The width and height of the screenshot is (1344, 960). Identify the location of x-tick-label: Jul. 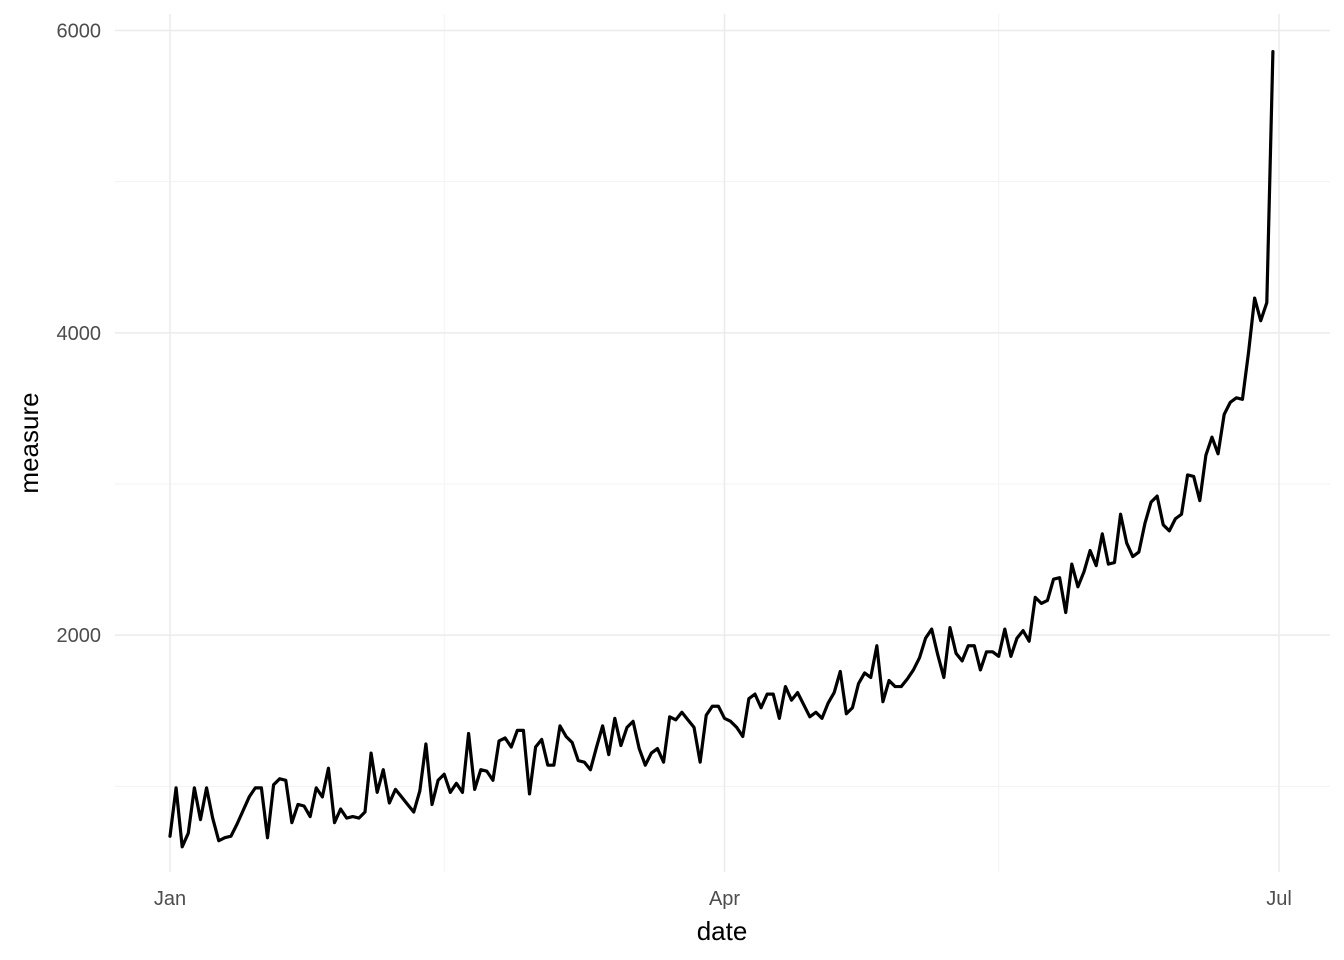
(1279, 899).